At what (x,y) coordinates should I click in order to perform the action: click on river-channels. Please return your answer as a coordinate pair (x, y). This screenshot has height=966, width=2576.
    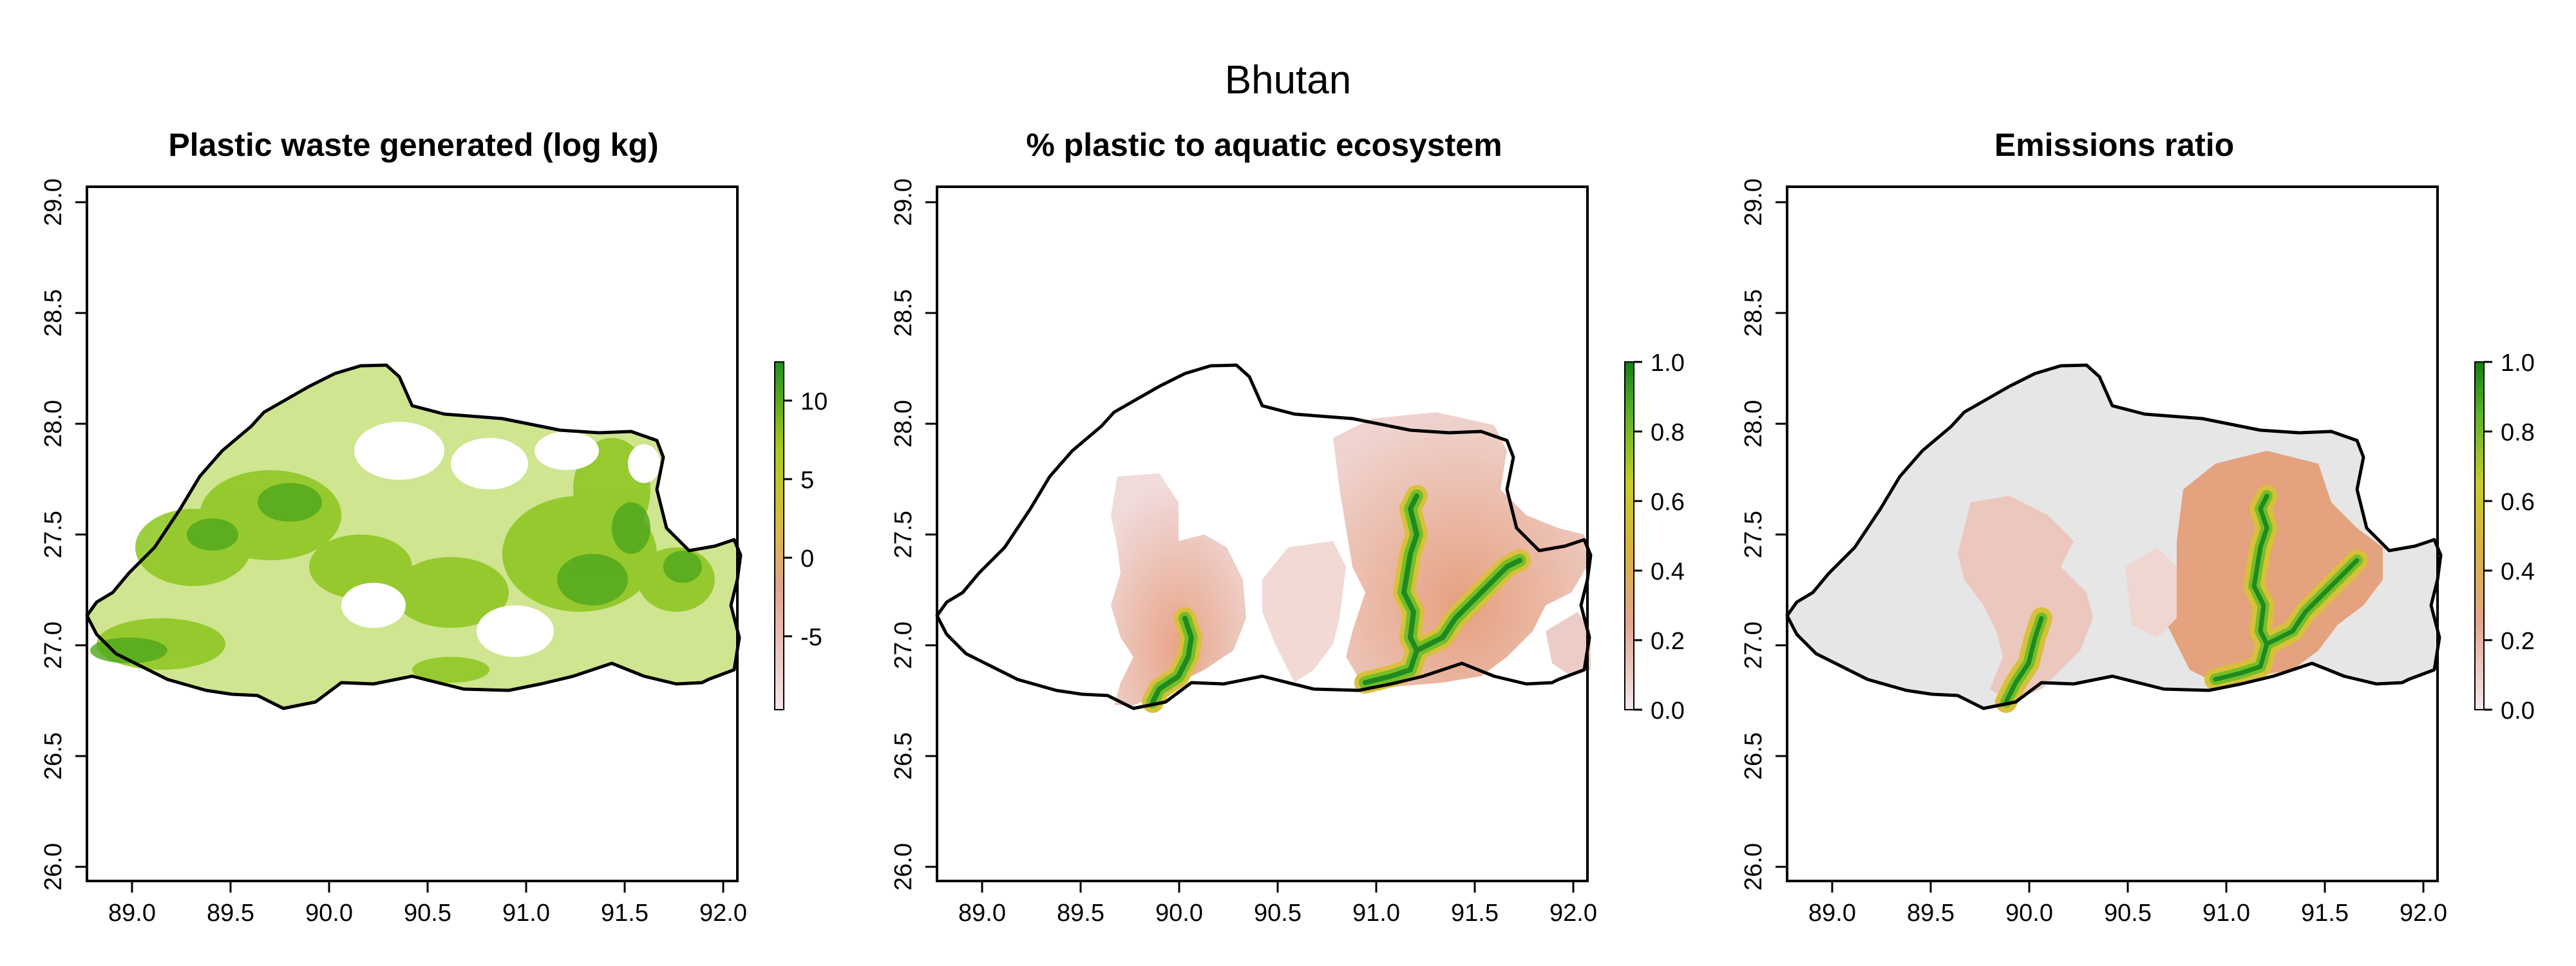
    Looking at the image, I should click on (1337, 599).